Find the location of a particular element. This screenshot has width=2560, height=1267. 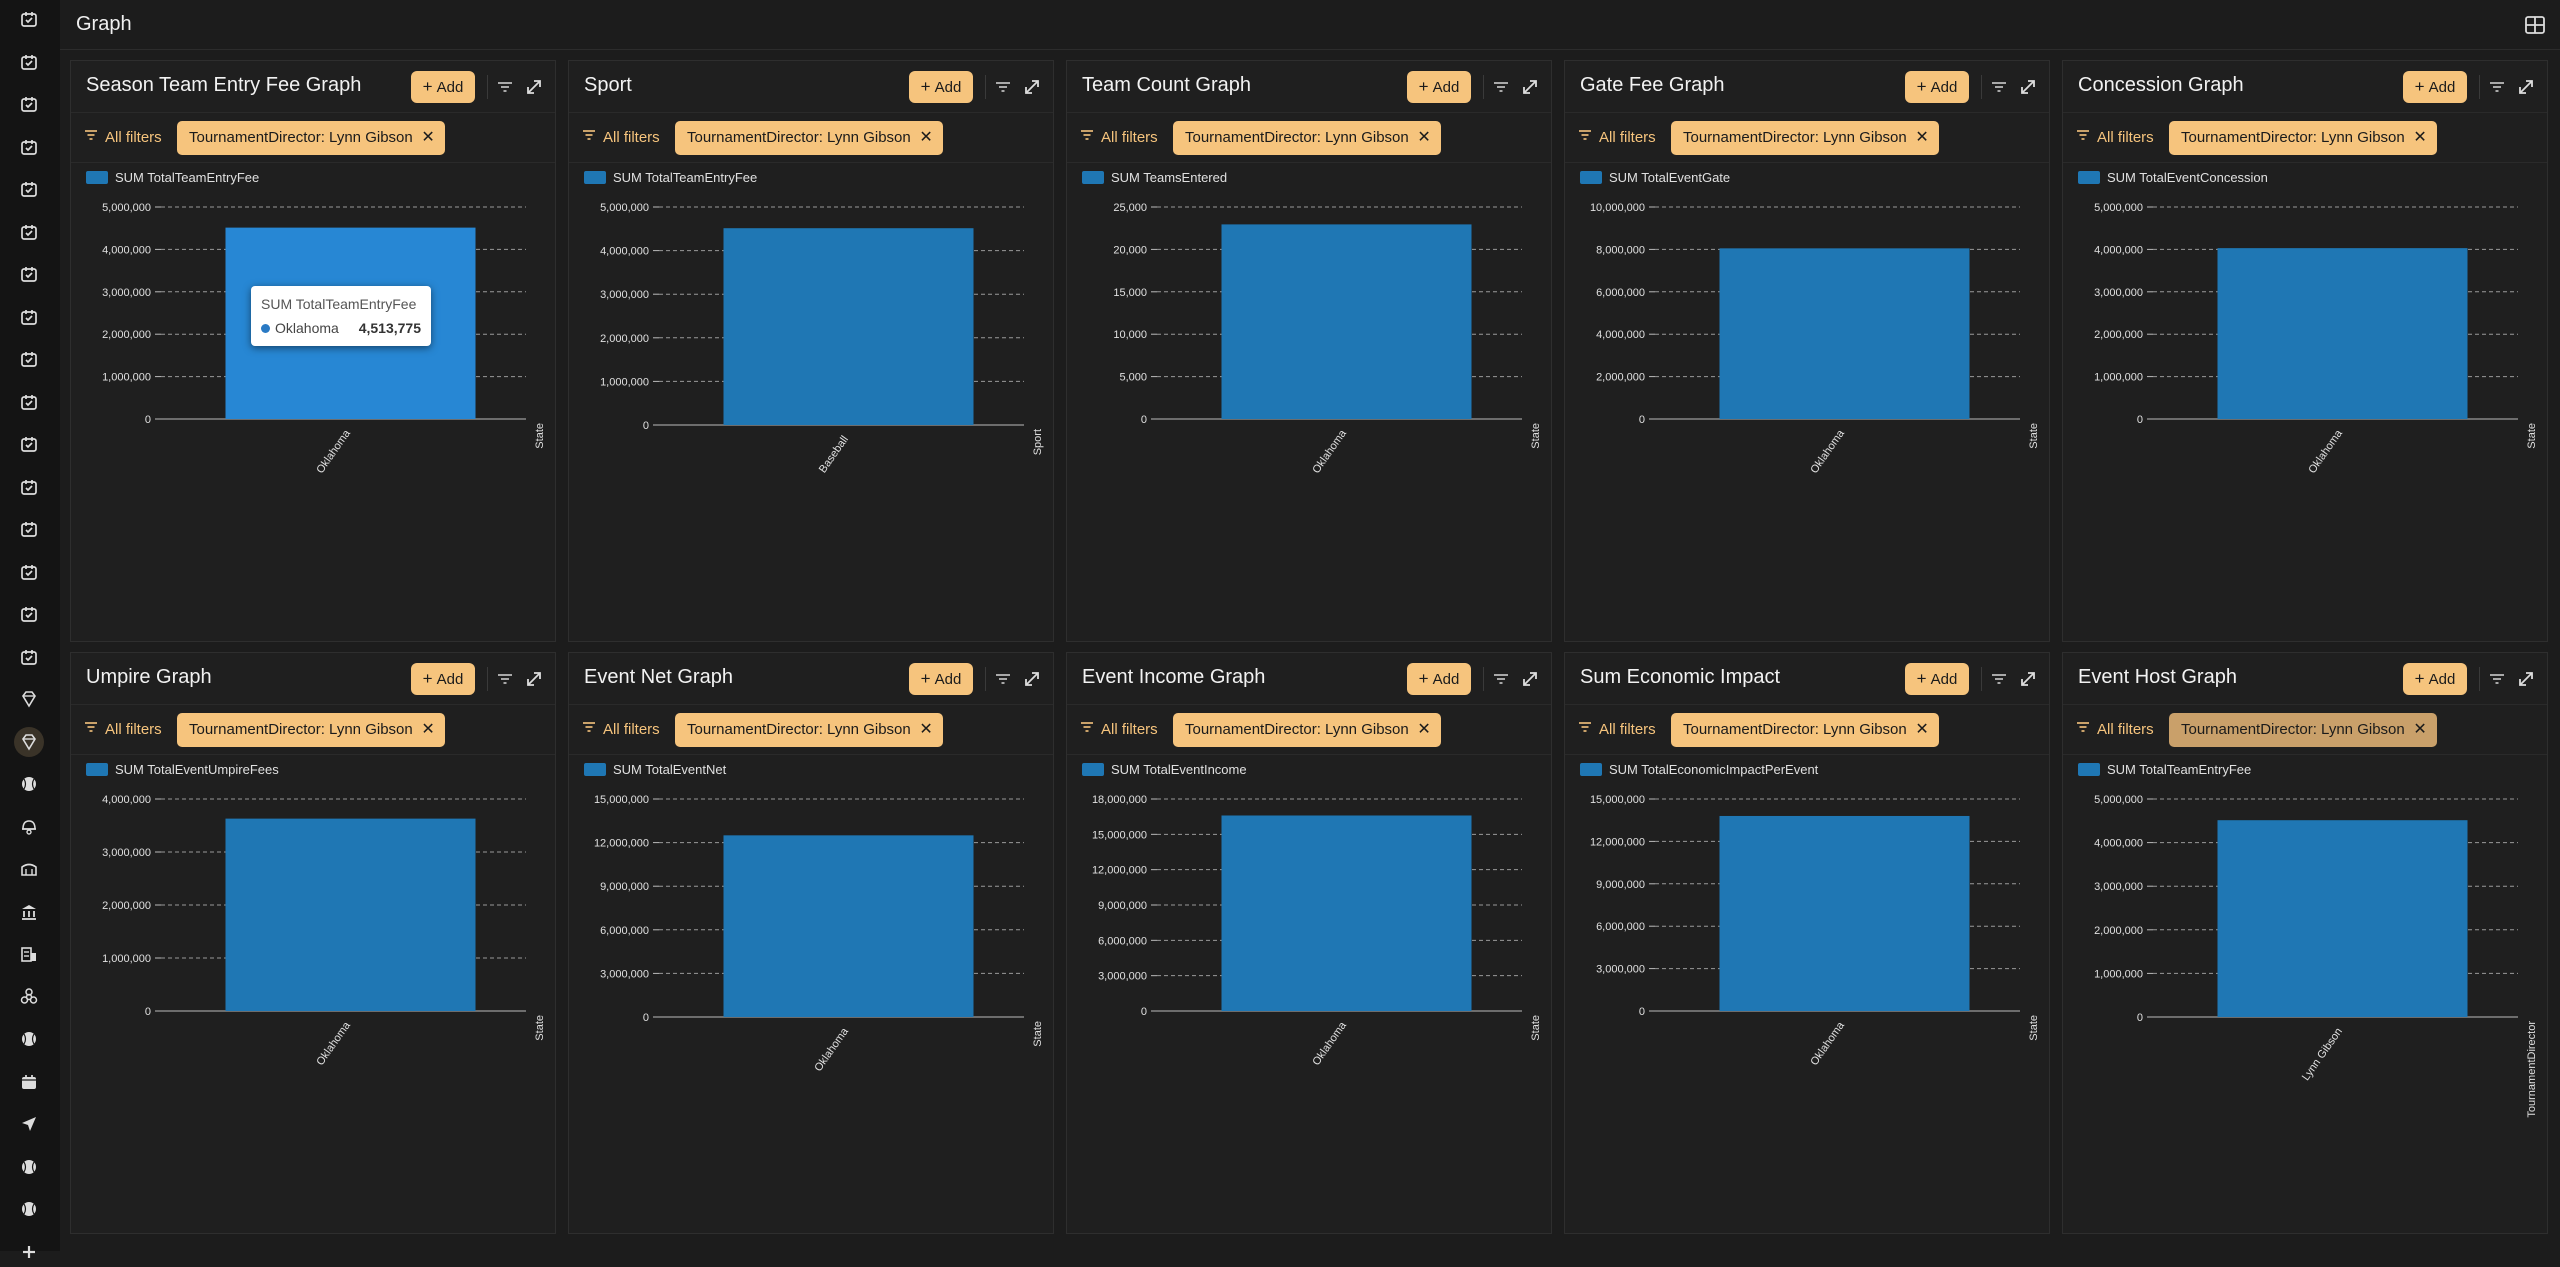

bank-icon is located at coordinates (29, 912).